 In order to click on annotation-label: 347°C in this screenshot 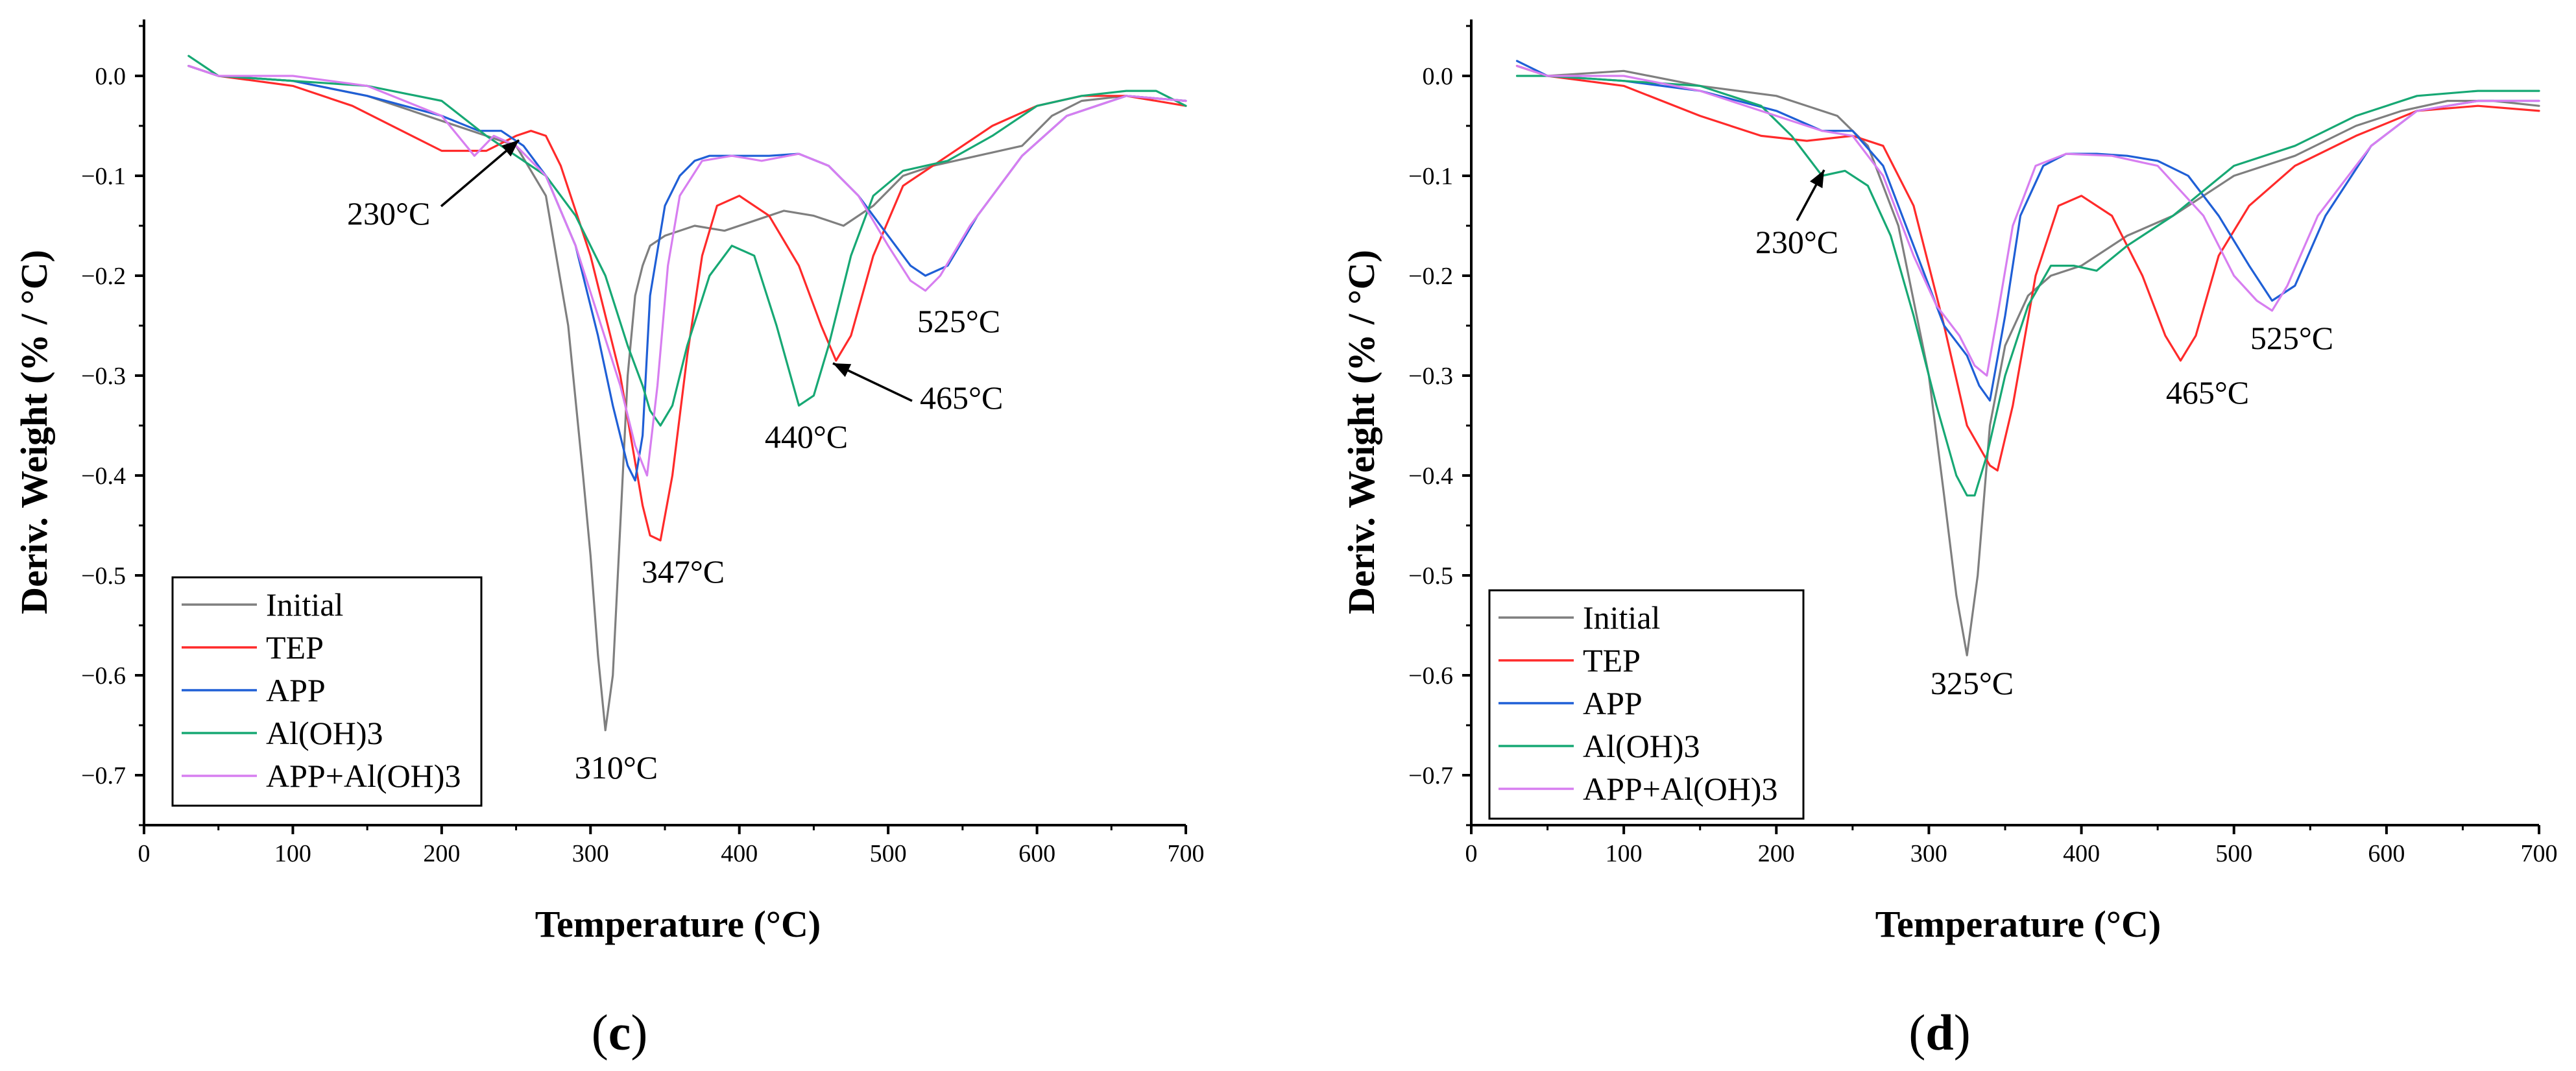, I will do `click(683, 571)`.